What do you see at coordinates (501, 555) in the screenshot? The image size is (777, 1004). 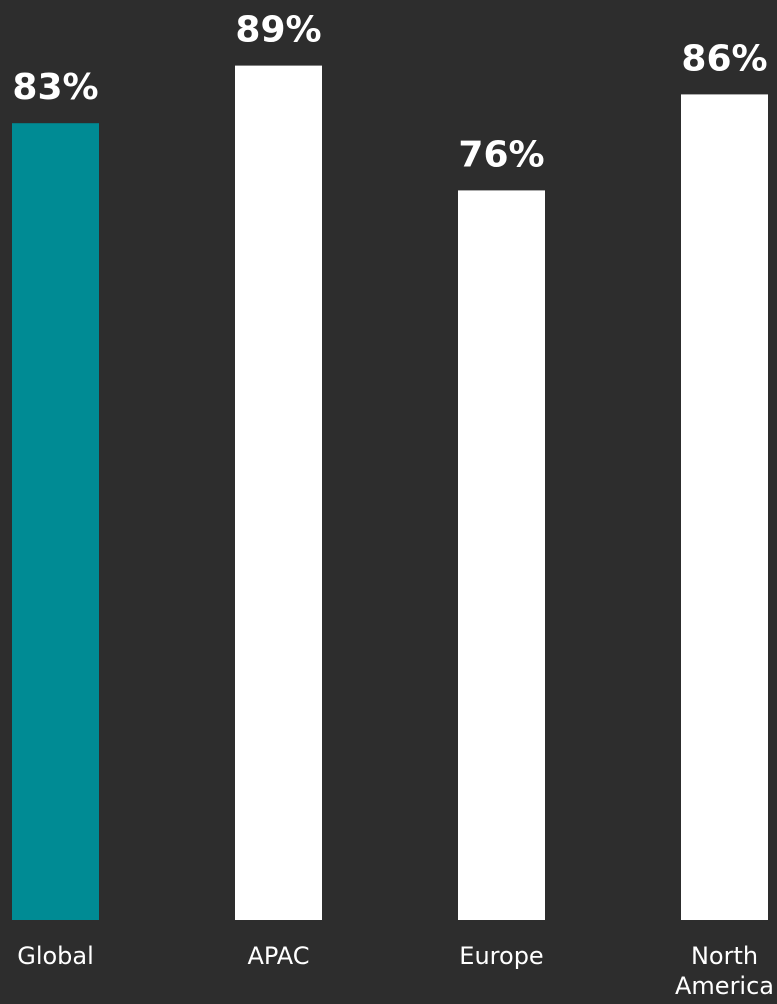 I see `bar-europe` at bounding box center [501, 555].